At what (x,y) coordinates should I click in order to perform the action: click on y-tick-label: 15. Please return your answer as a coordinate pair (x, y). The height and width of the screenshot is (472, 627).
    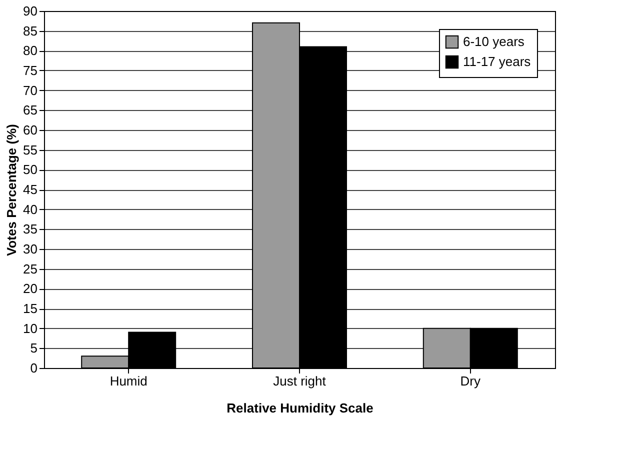
    Looking at the image, I should click on (30, 308).